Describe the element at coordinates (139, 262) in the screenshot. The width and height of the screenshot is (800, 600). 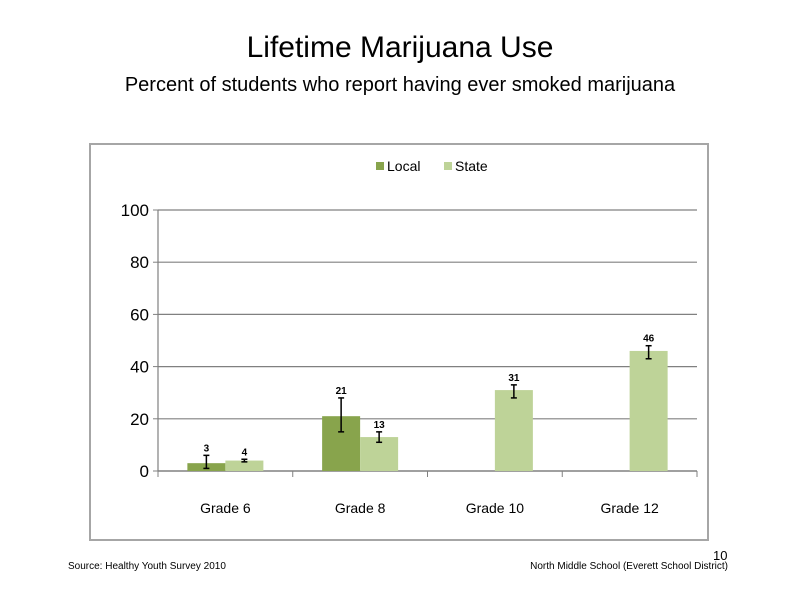
I see `y-tick-label: 80` at that location.